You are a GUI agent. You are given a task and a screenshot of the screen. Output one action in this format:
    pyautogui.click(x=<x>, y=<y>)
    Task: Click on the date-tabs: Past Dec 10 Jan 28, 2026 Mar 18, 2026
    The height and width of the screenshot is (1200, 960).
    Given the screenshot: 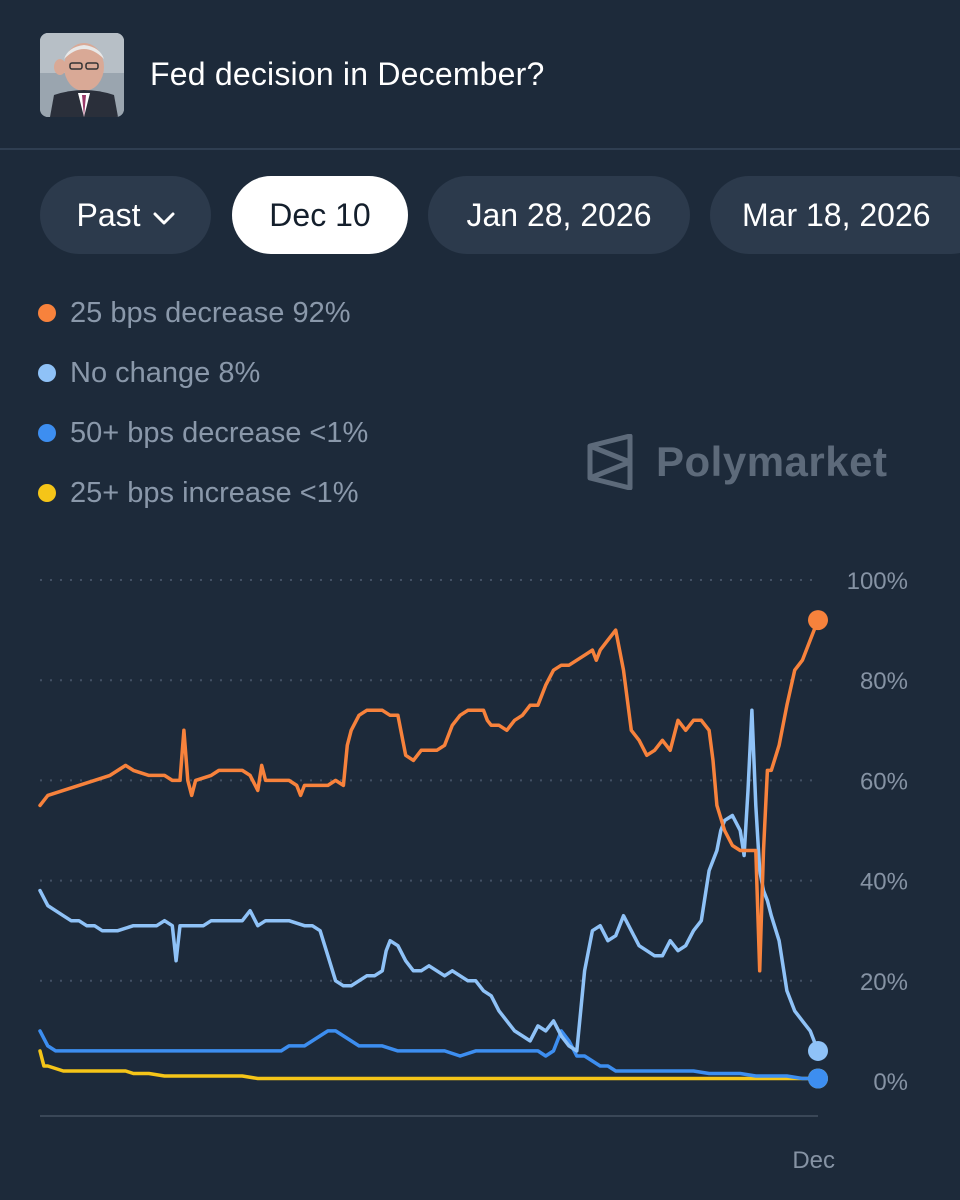 What is the action you would take?
    pyautogui.click(x=500, y=215)
    